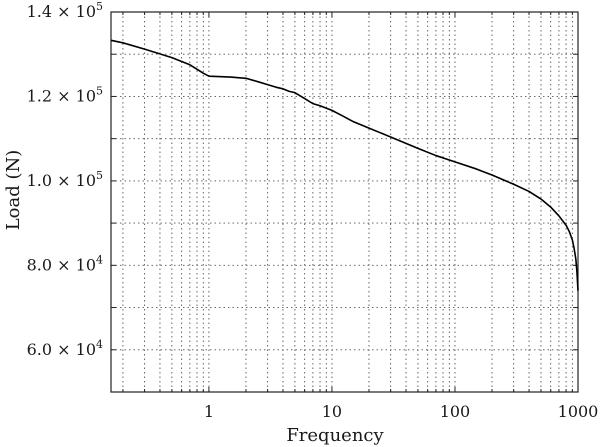  Describe the element at coordinates (65, 263) in the screenshot. I see `y-tick-label: 8.0 × 10⁴` at that location.